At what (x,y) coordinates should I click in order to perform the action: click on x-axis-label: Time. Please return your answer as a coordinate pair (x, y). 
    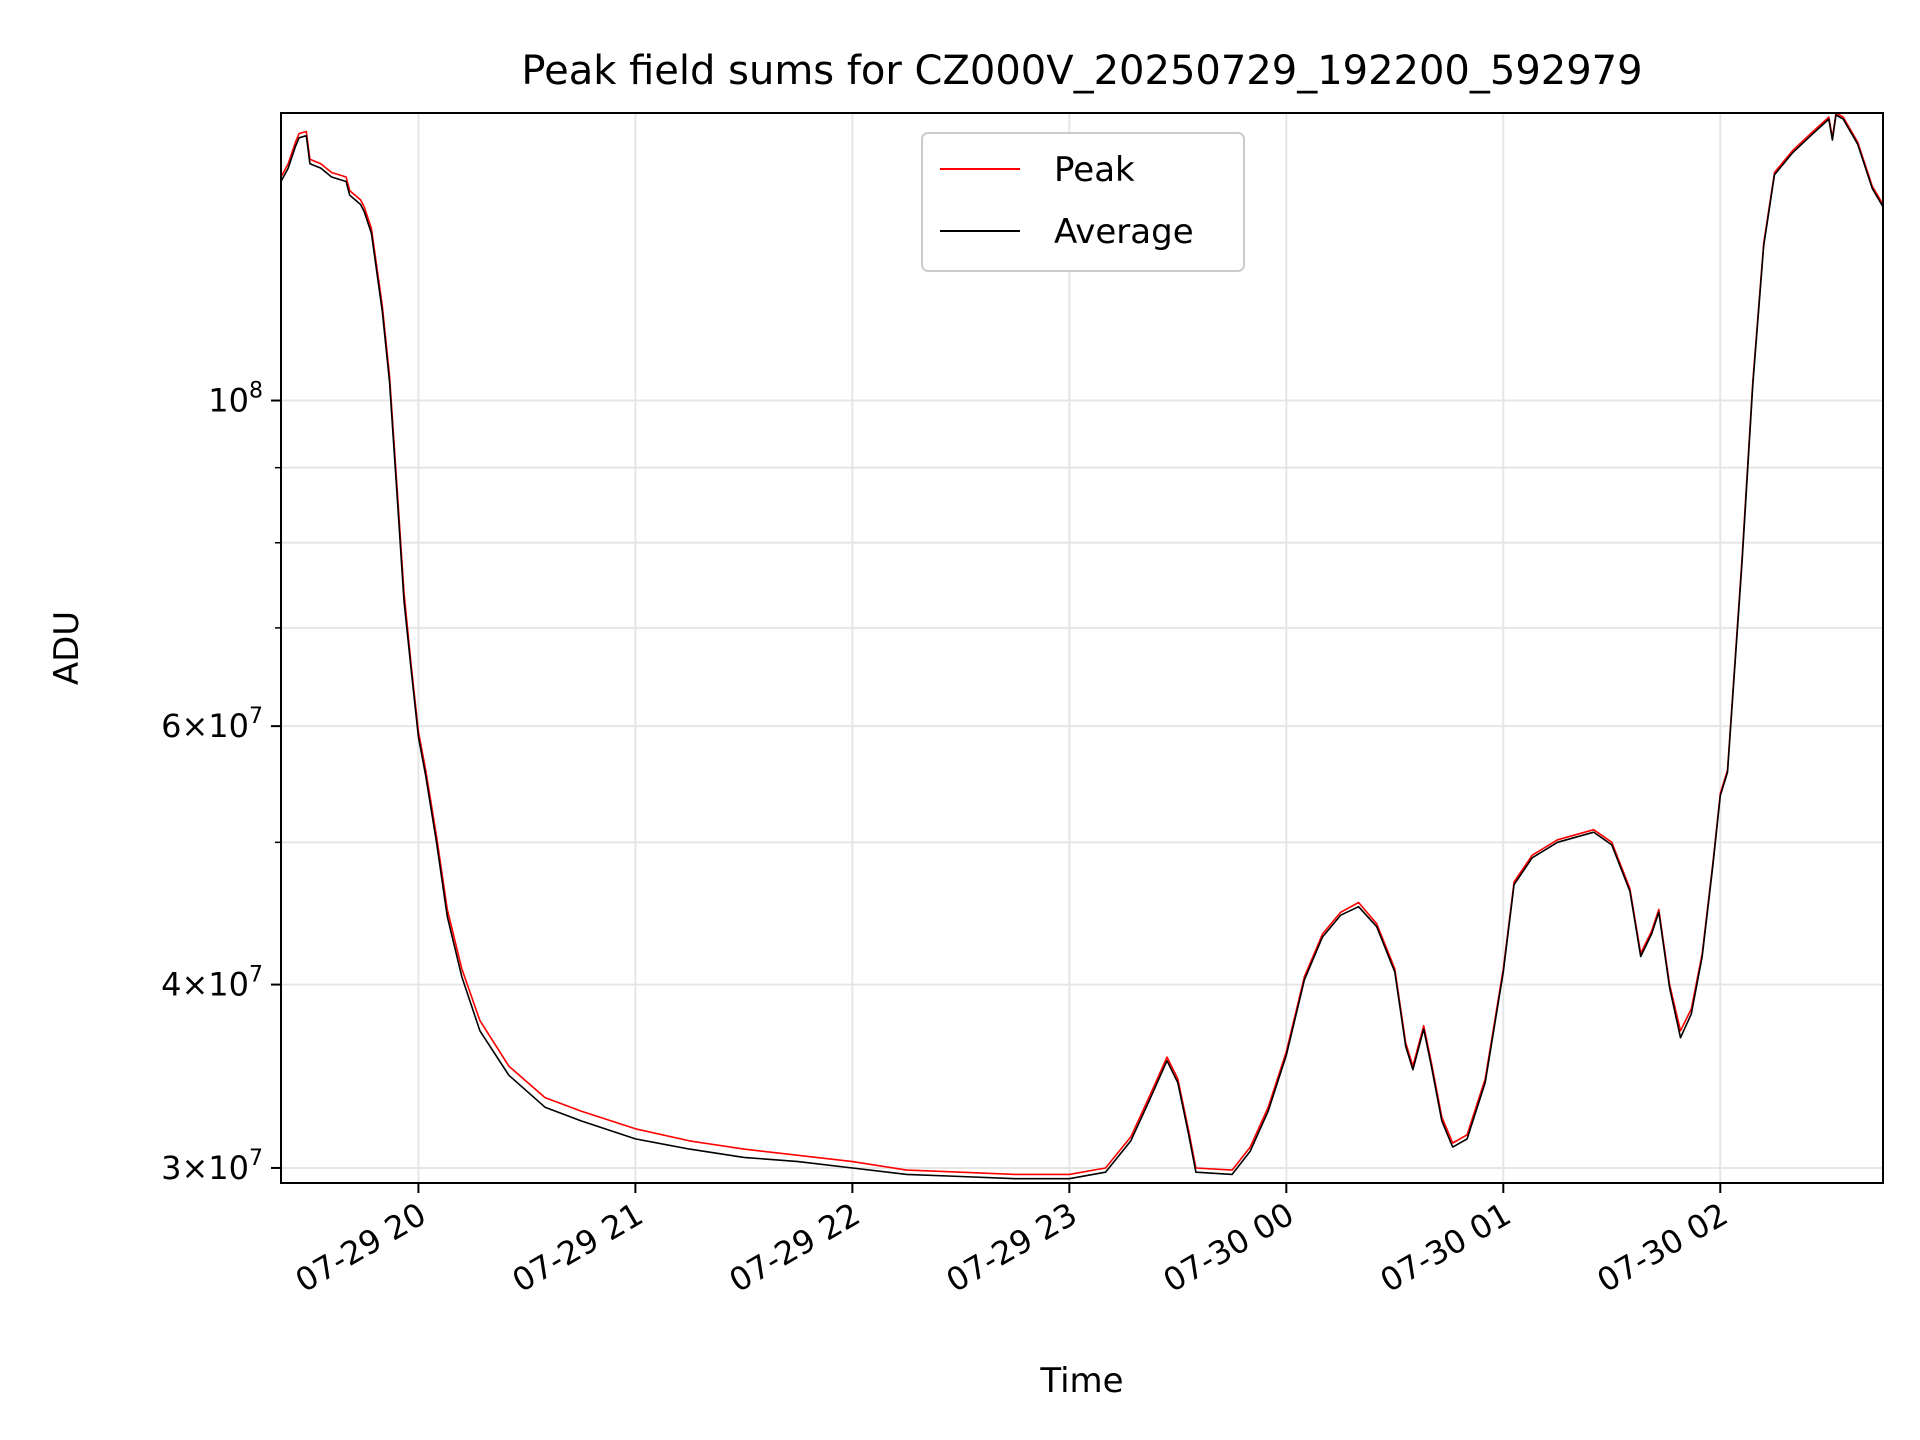
    Looking at the image, I should click on (1081, 1381).